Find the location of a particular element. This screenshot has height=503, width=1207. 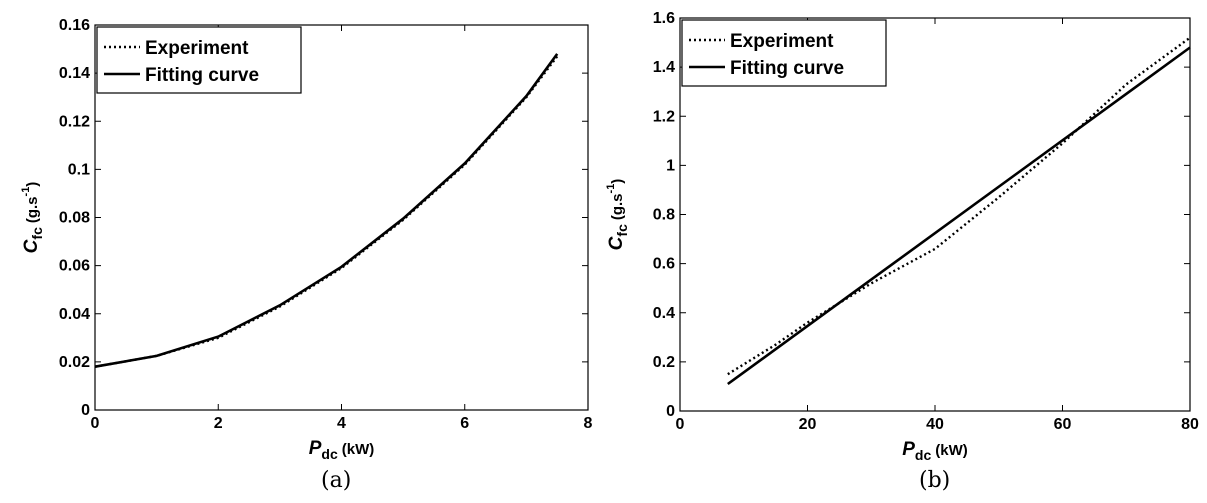

chart-a-ytick-label: 0.14 is located at coordinates (74, 73).